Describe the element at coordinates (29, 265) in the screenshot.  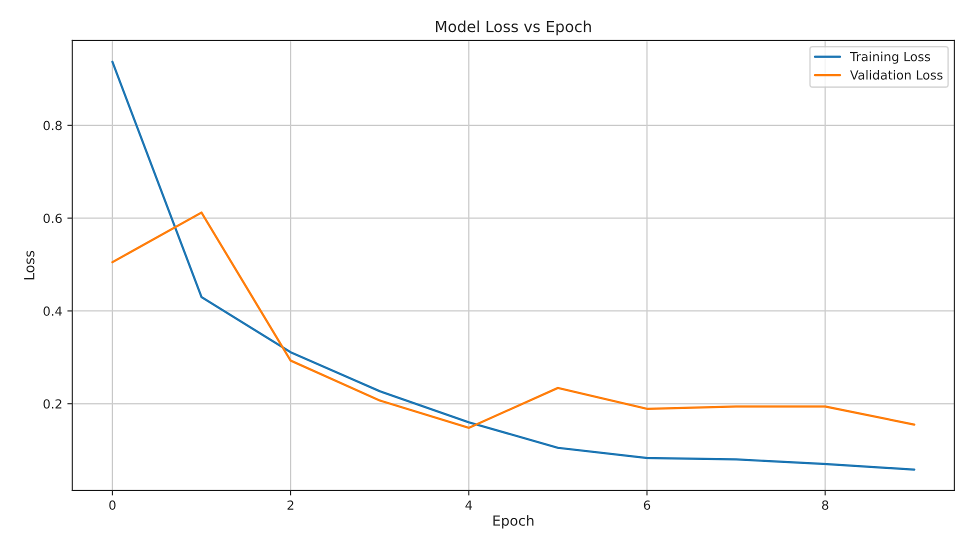
I see `y-axis-title: Loss` at that location.